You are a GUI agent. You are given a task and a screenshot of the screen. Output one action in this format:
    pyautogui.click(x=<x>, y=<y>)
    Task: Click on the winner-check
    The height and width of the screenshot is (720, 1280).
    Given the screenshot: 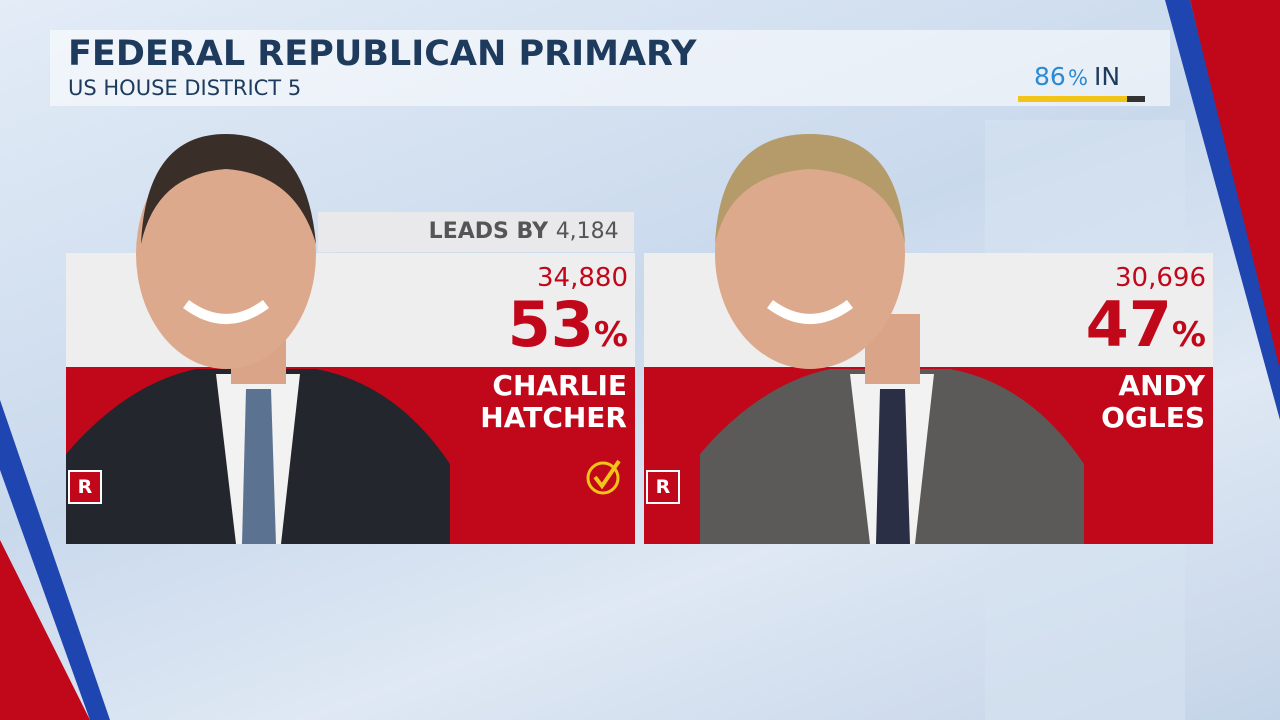 What is the action you would take?
    pyautogui.click(x=603, y=477)
    